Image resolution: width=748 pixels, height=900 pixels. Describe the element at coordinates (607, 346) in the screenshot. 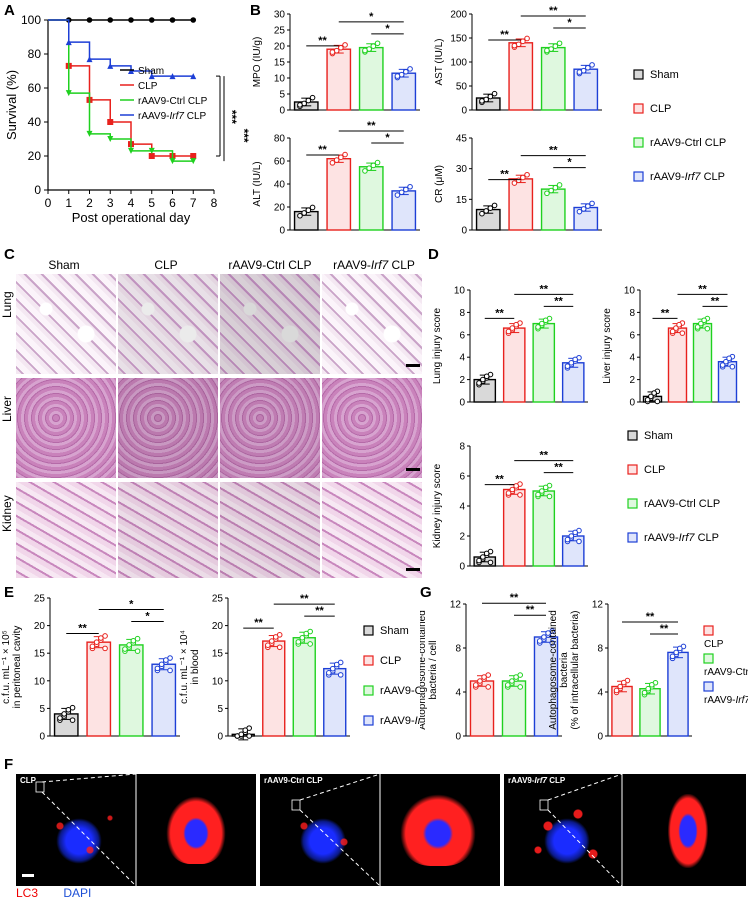

I see `y-axis-label: Liver injury score` at that location.